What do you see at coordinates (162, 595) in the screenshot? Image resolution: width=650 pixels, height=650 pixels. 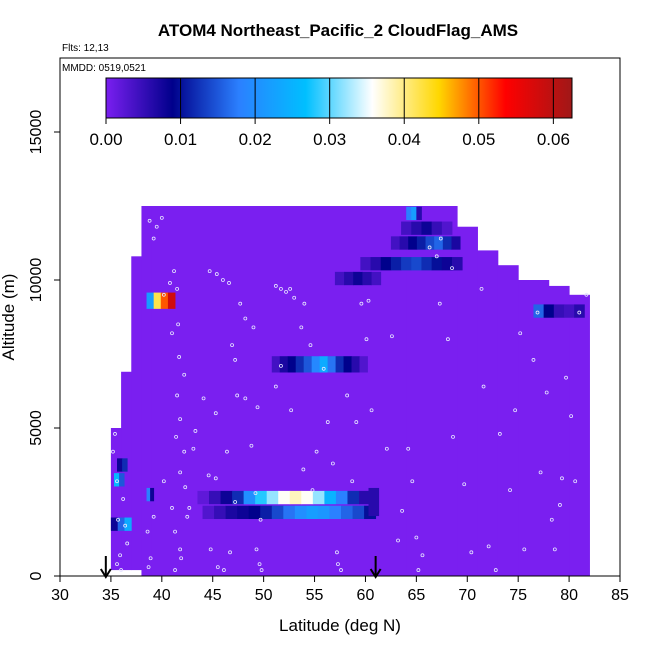 I see `x-tick-label: 40` at bounding box center [162, 595].